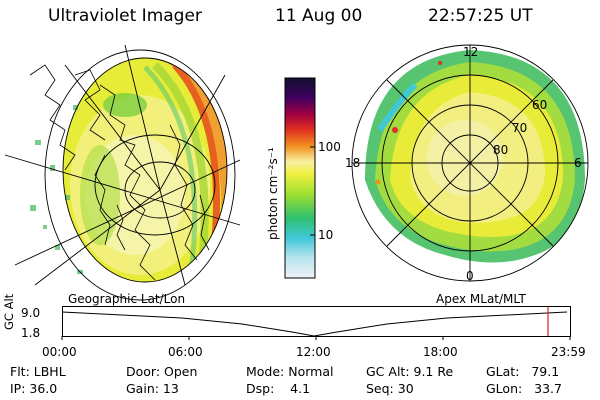  Describe the element at coordinates (278, 388) in the screenshot. I see `dsp-info: Dsp: 4.1` at that location.